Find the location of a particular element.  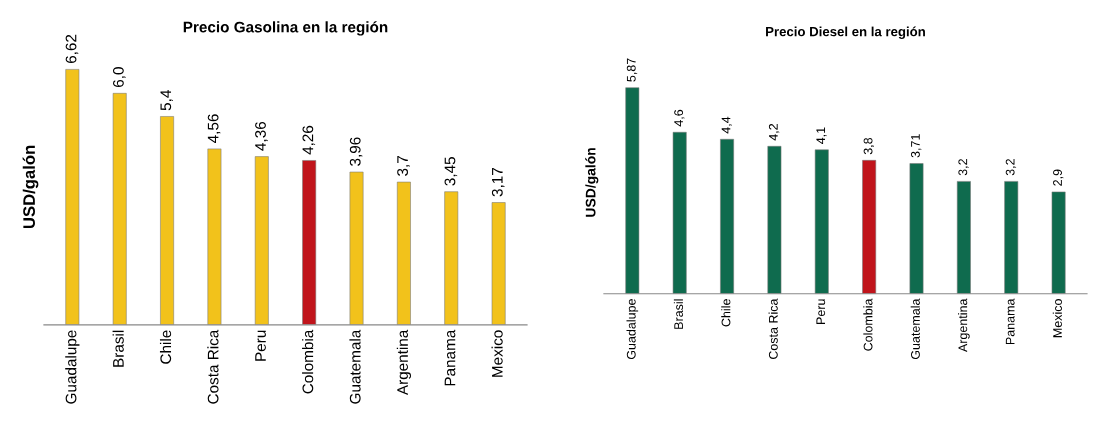

data-label: 4,36 is located at coordinates (261, 136).